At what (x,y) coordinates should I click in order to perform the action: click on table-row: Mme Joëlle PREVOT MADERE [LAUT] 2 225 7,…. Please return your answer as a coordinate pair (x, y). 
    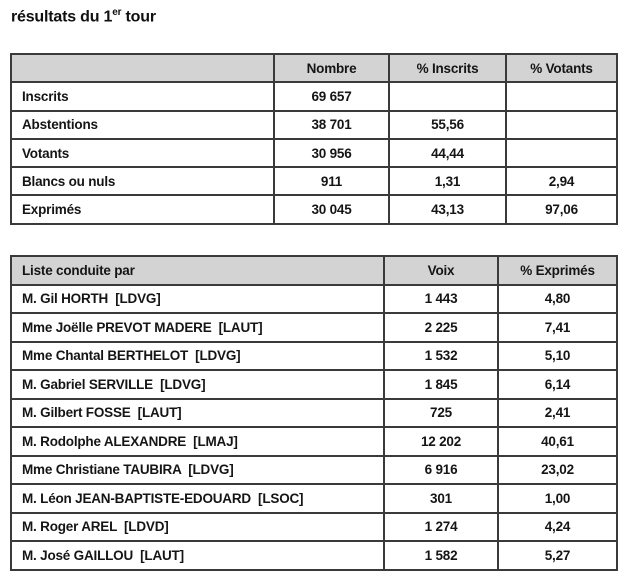
    Looking at the image, I should click on (314, 327).